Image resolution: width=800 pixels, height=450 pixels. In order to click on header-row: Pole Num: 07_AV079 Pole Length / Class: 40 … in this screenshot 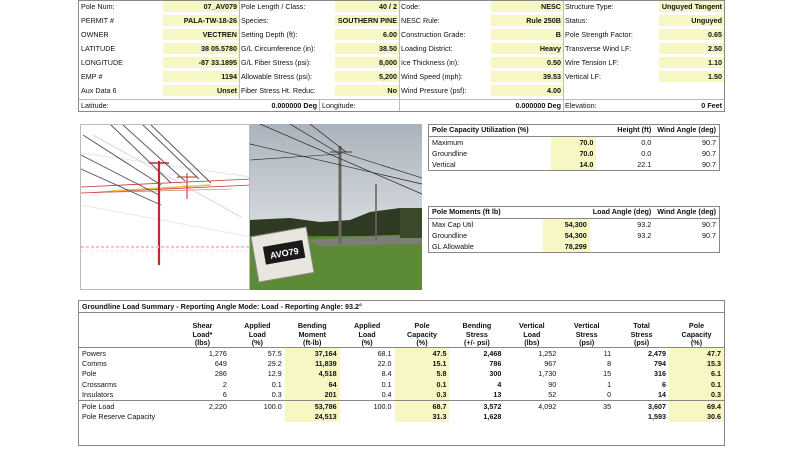, I will do `click(401, 6)`.